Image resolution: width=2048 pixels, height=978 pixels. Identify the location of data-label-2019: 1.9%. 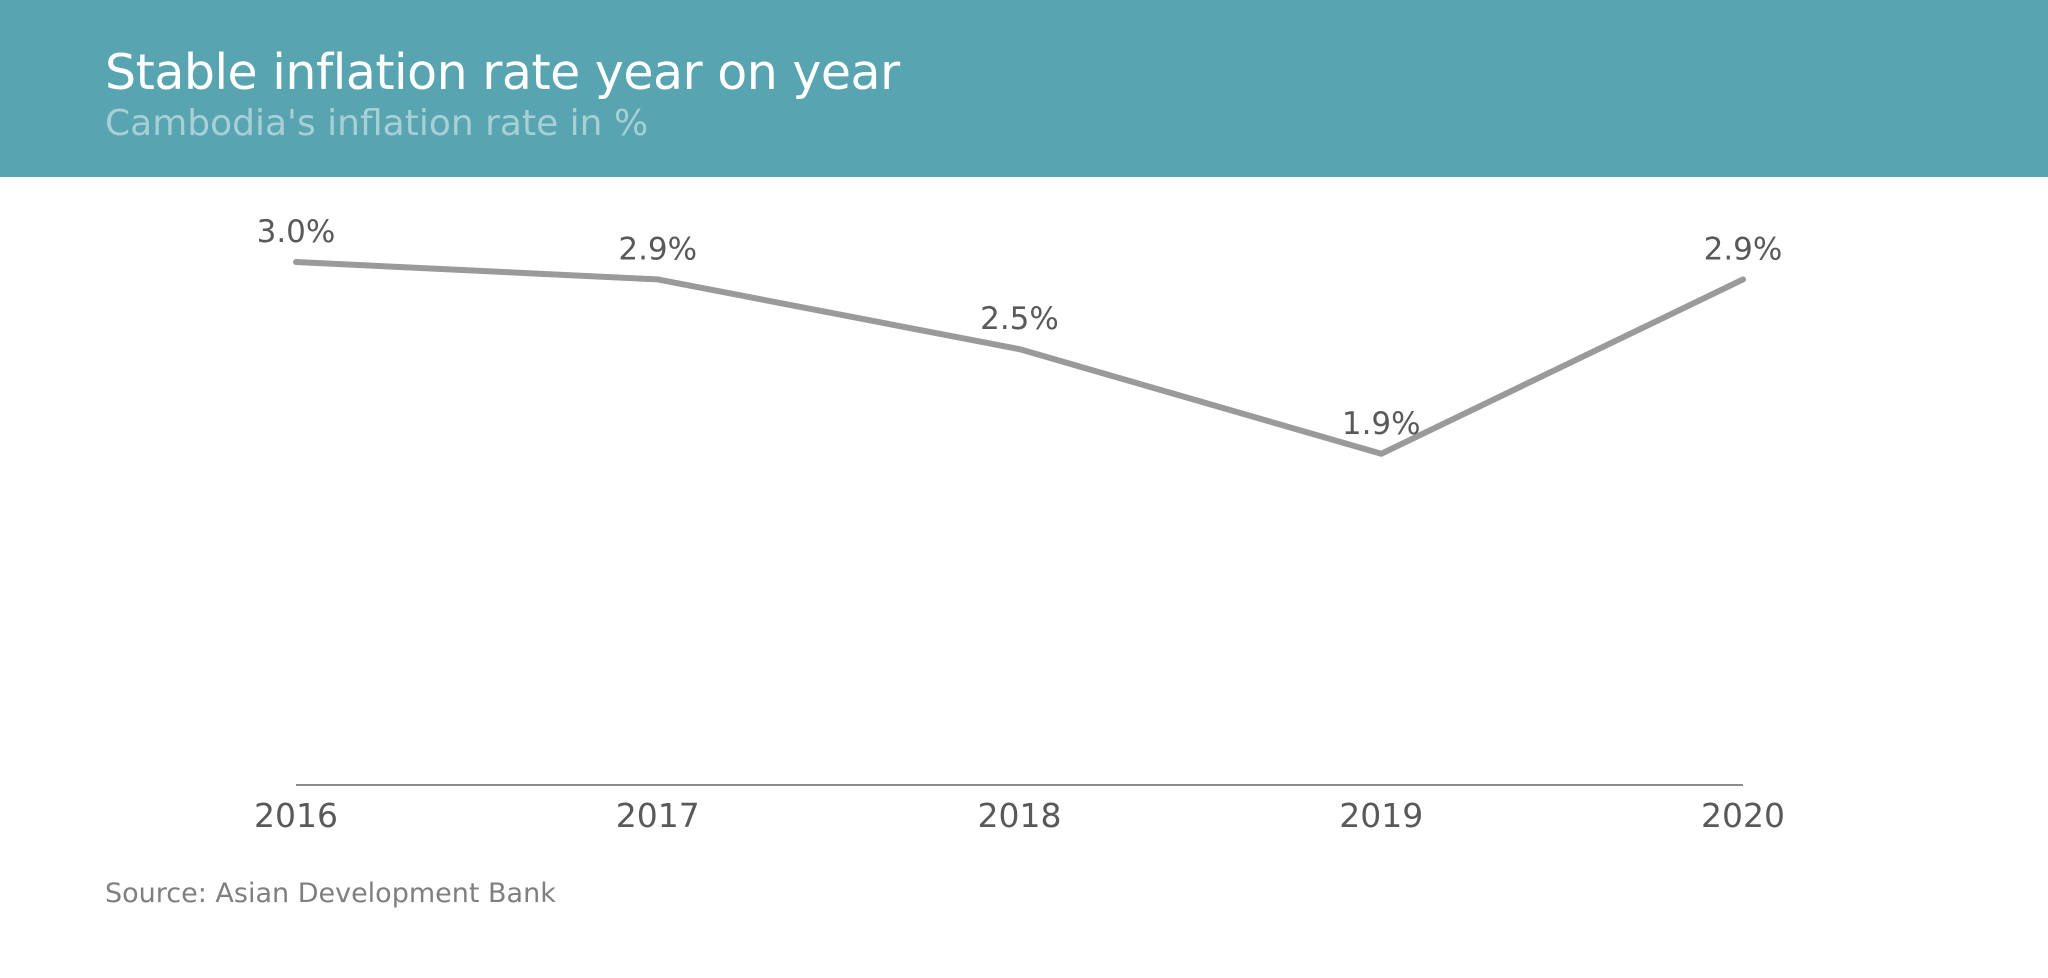
(1381, 424).